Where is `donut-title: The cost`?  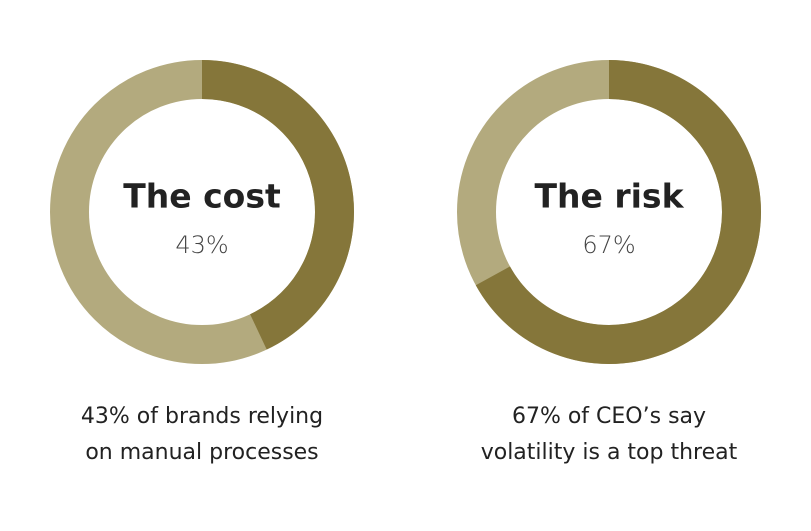 donut-title: The cost is located at coordinates (202, 196).